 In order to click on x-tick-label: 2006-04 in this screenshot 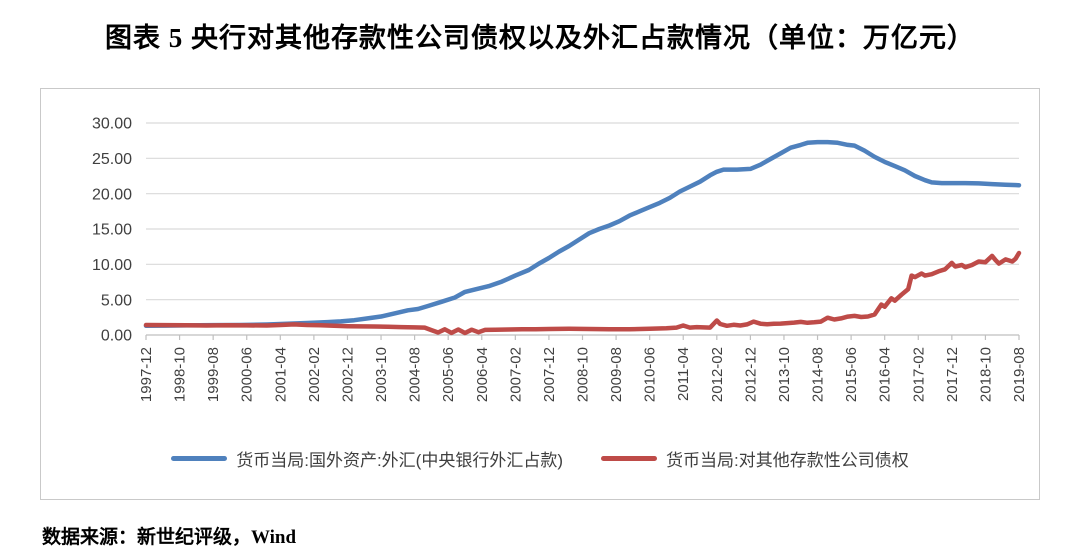, I will do `click(482, 374)`.